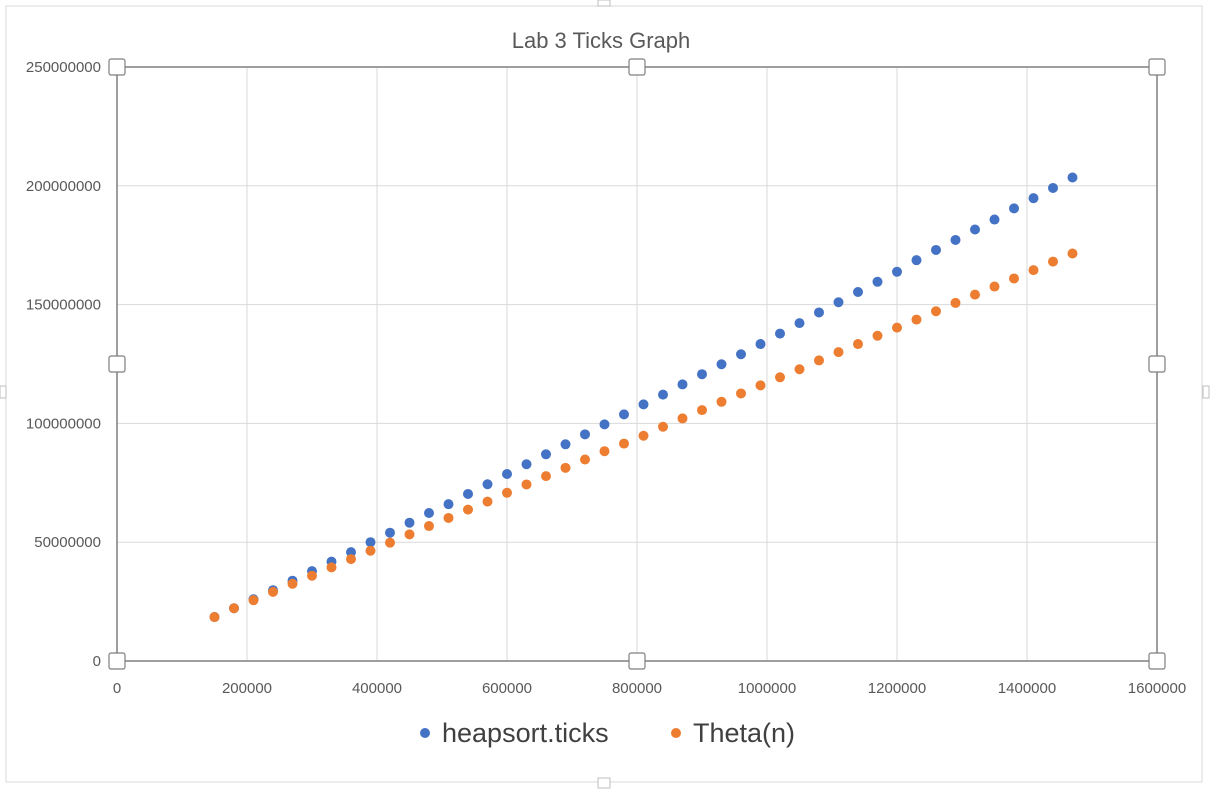 Image resolution: width=1210 pixels, height=795 pixels. What do you see at coordinates (1206, 392) in the screenshot?
I see `frame-handle-right` at bounding box center [1206, 392].